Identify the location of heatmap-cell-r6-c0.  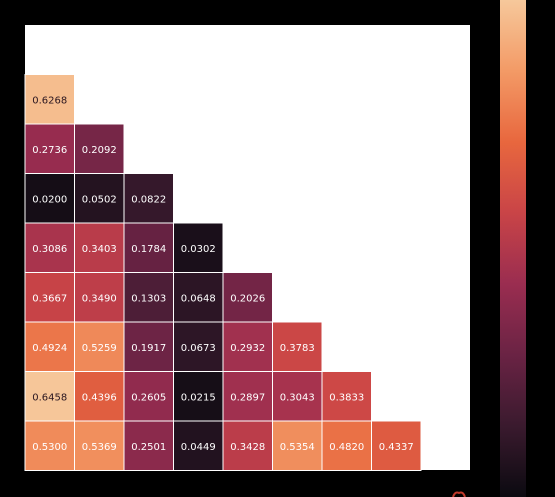
(49, 346).